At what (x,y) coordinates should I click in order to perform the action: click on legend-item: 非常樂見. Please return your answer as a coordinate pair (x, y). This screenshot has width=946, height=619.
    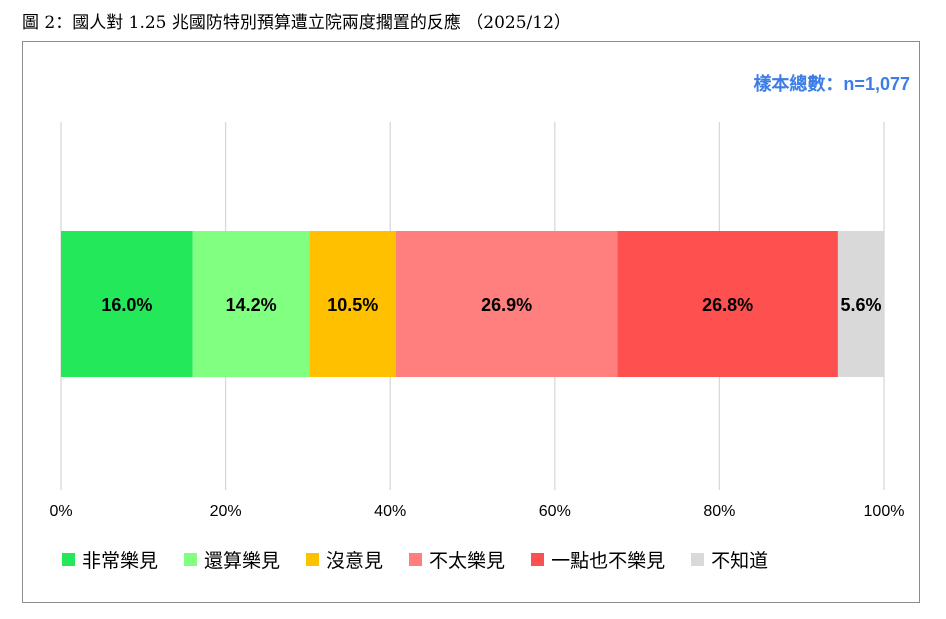
    Looking at the image, I should click on (110, 559).